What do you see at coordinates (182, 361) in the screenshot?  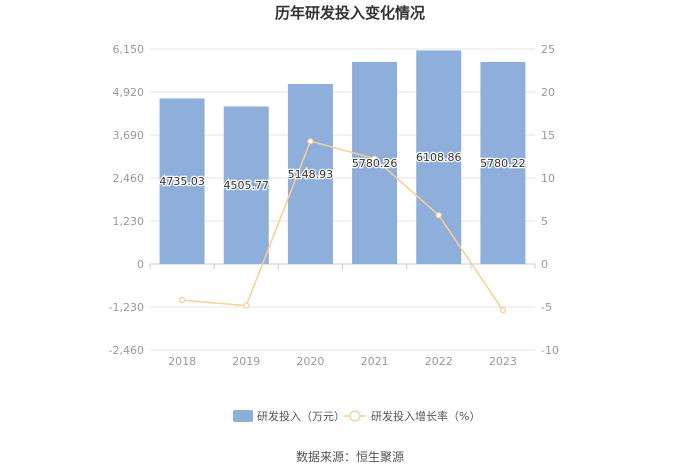 I see `x-tick-label: 2018` at bounding box center [182, 361].